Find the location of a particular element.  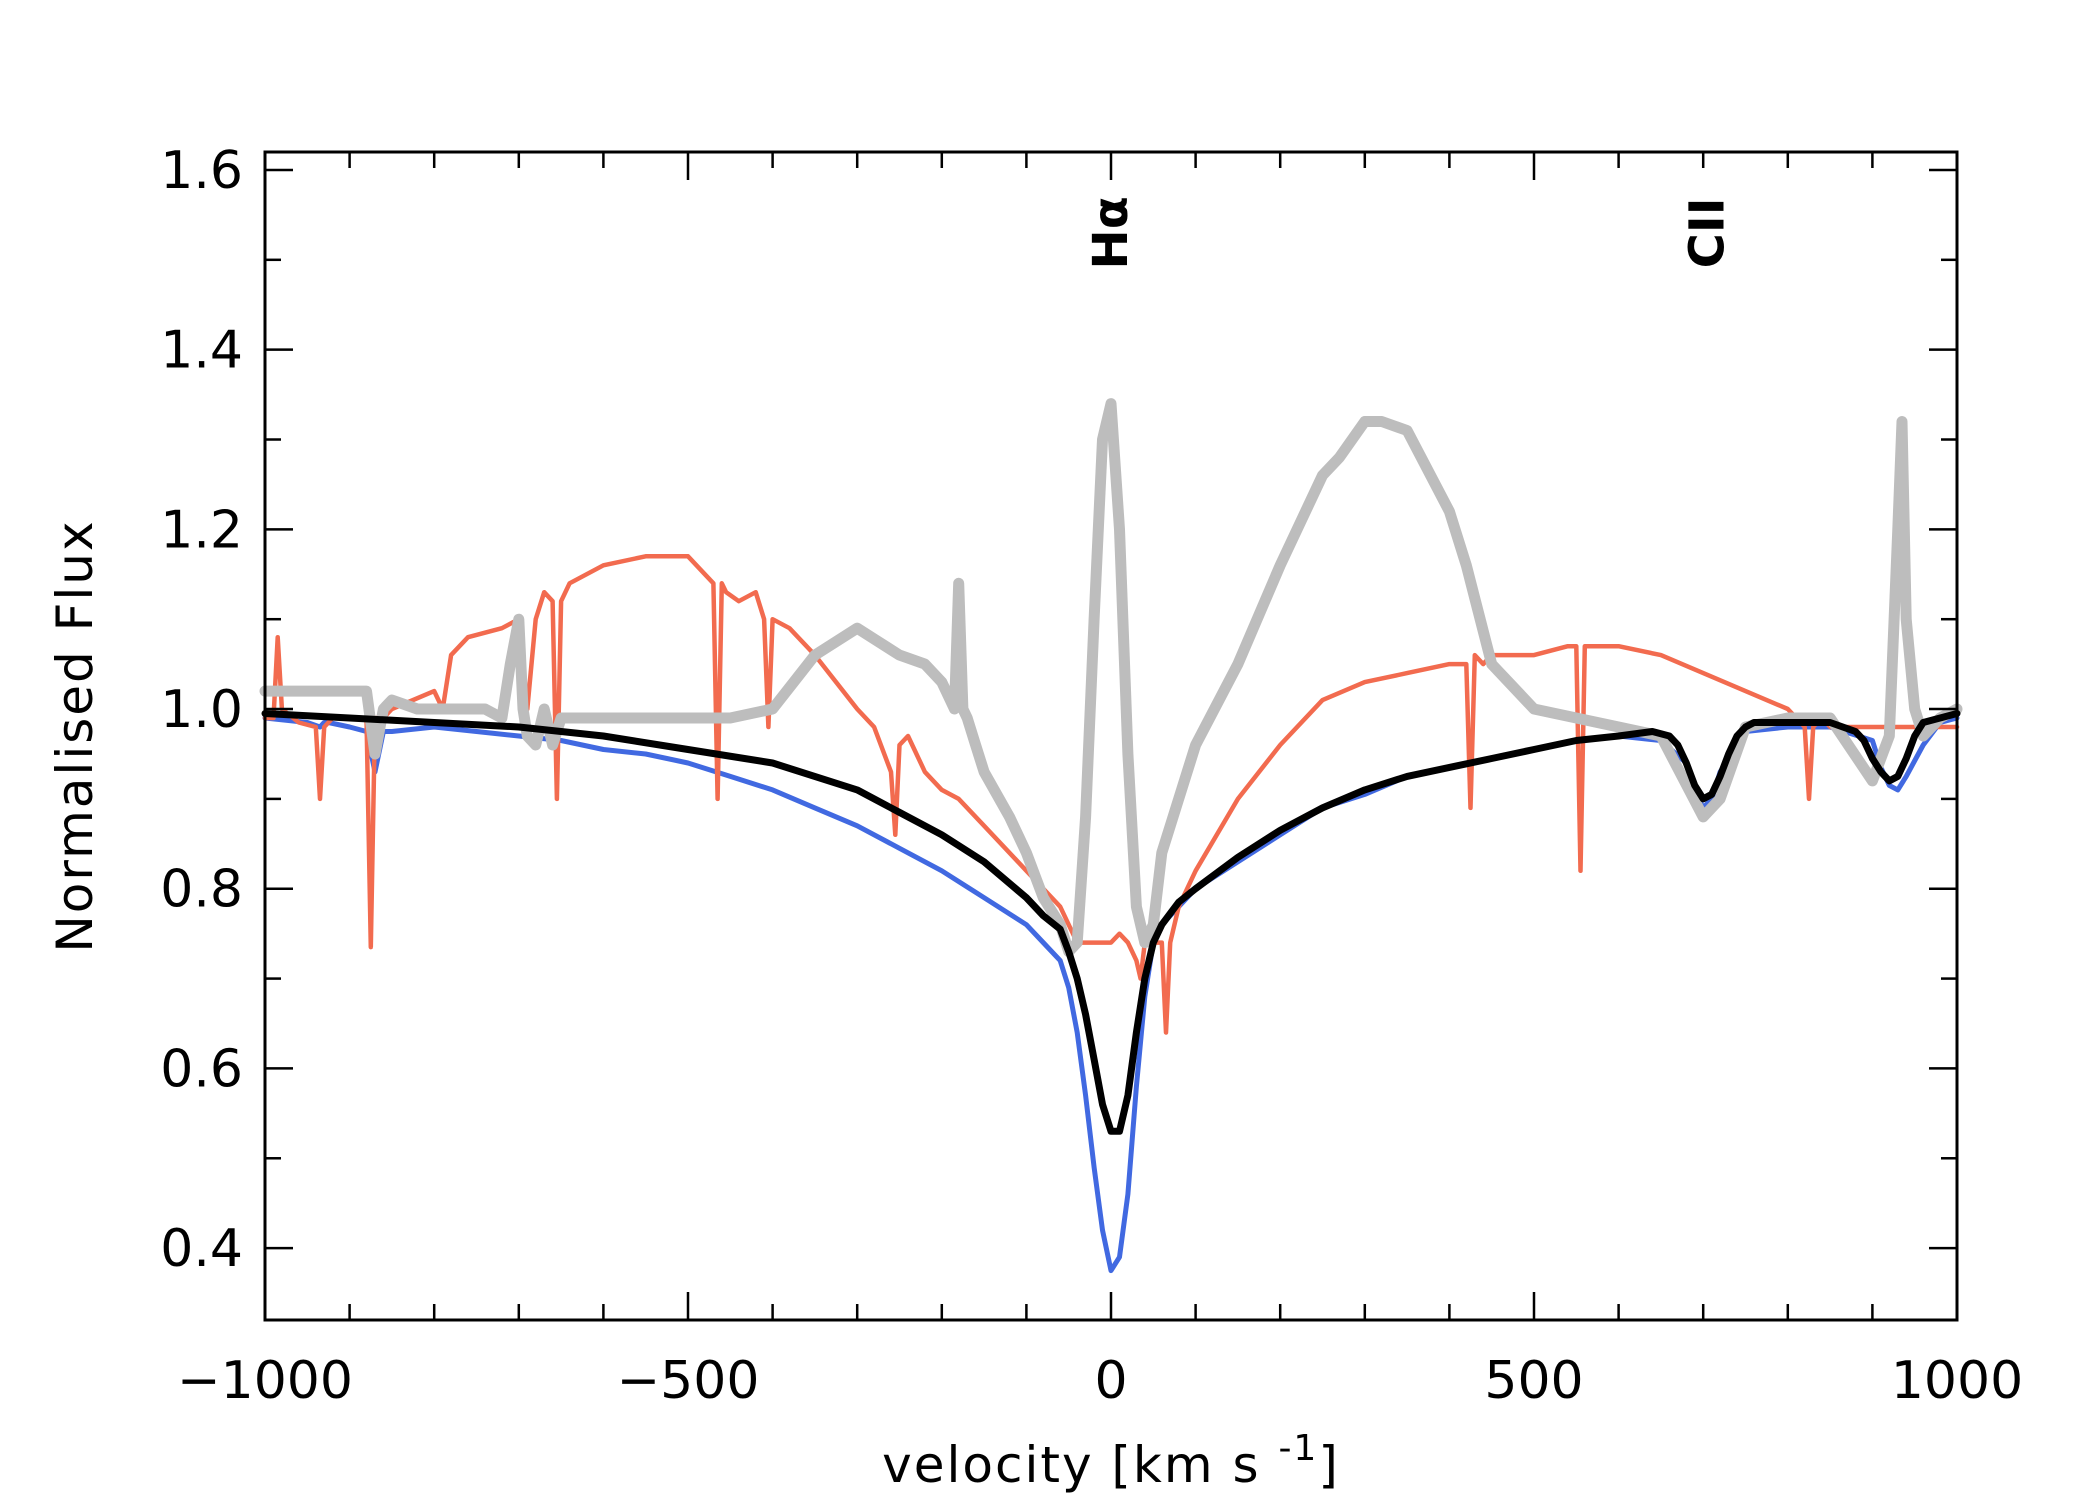

y-tick-label: 0.8 is located at coordinates (201, 890).